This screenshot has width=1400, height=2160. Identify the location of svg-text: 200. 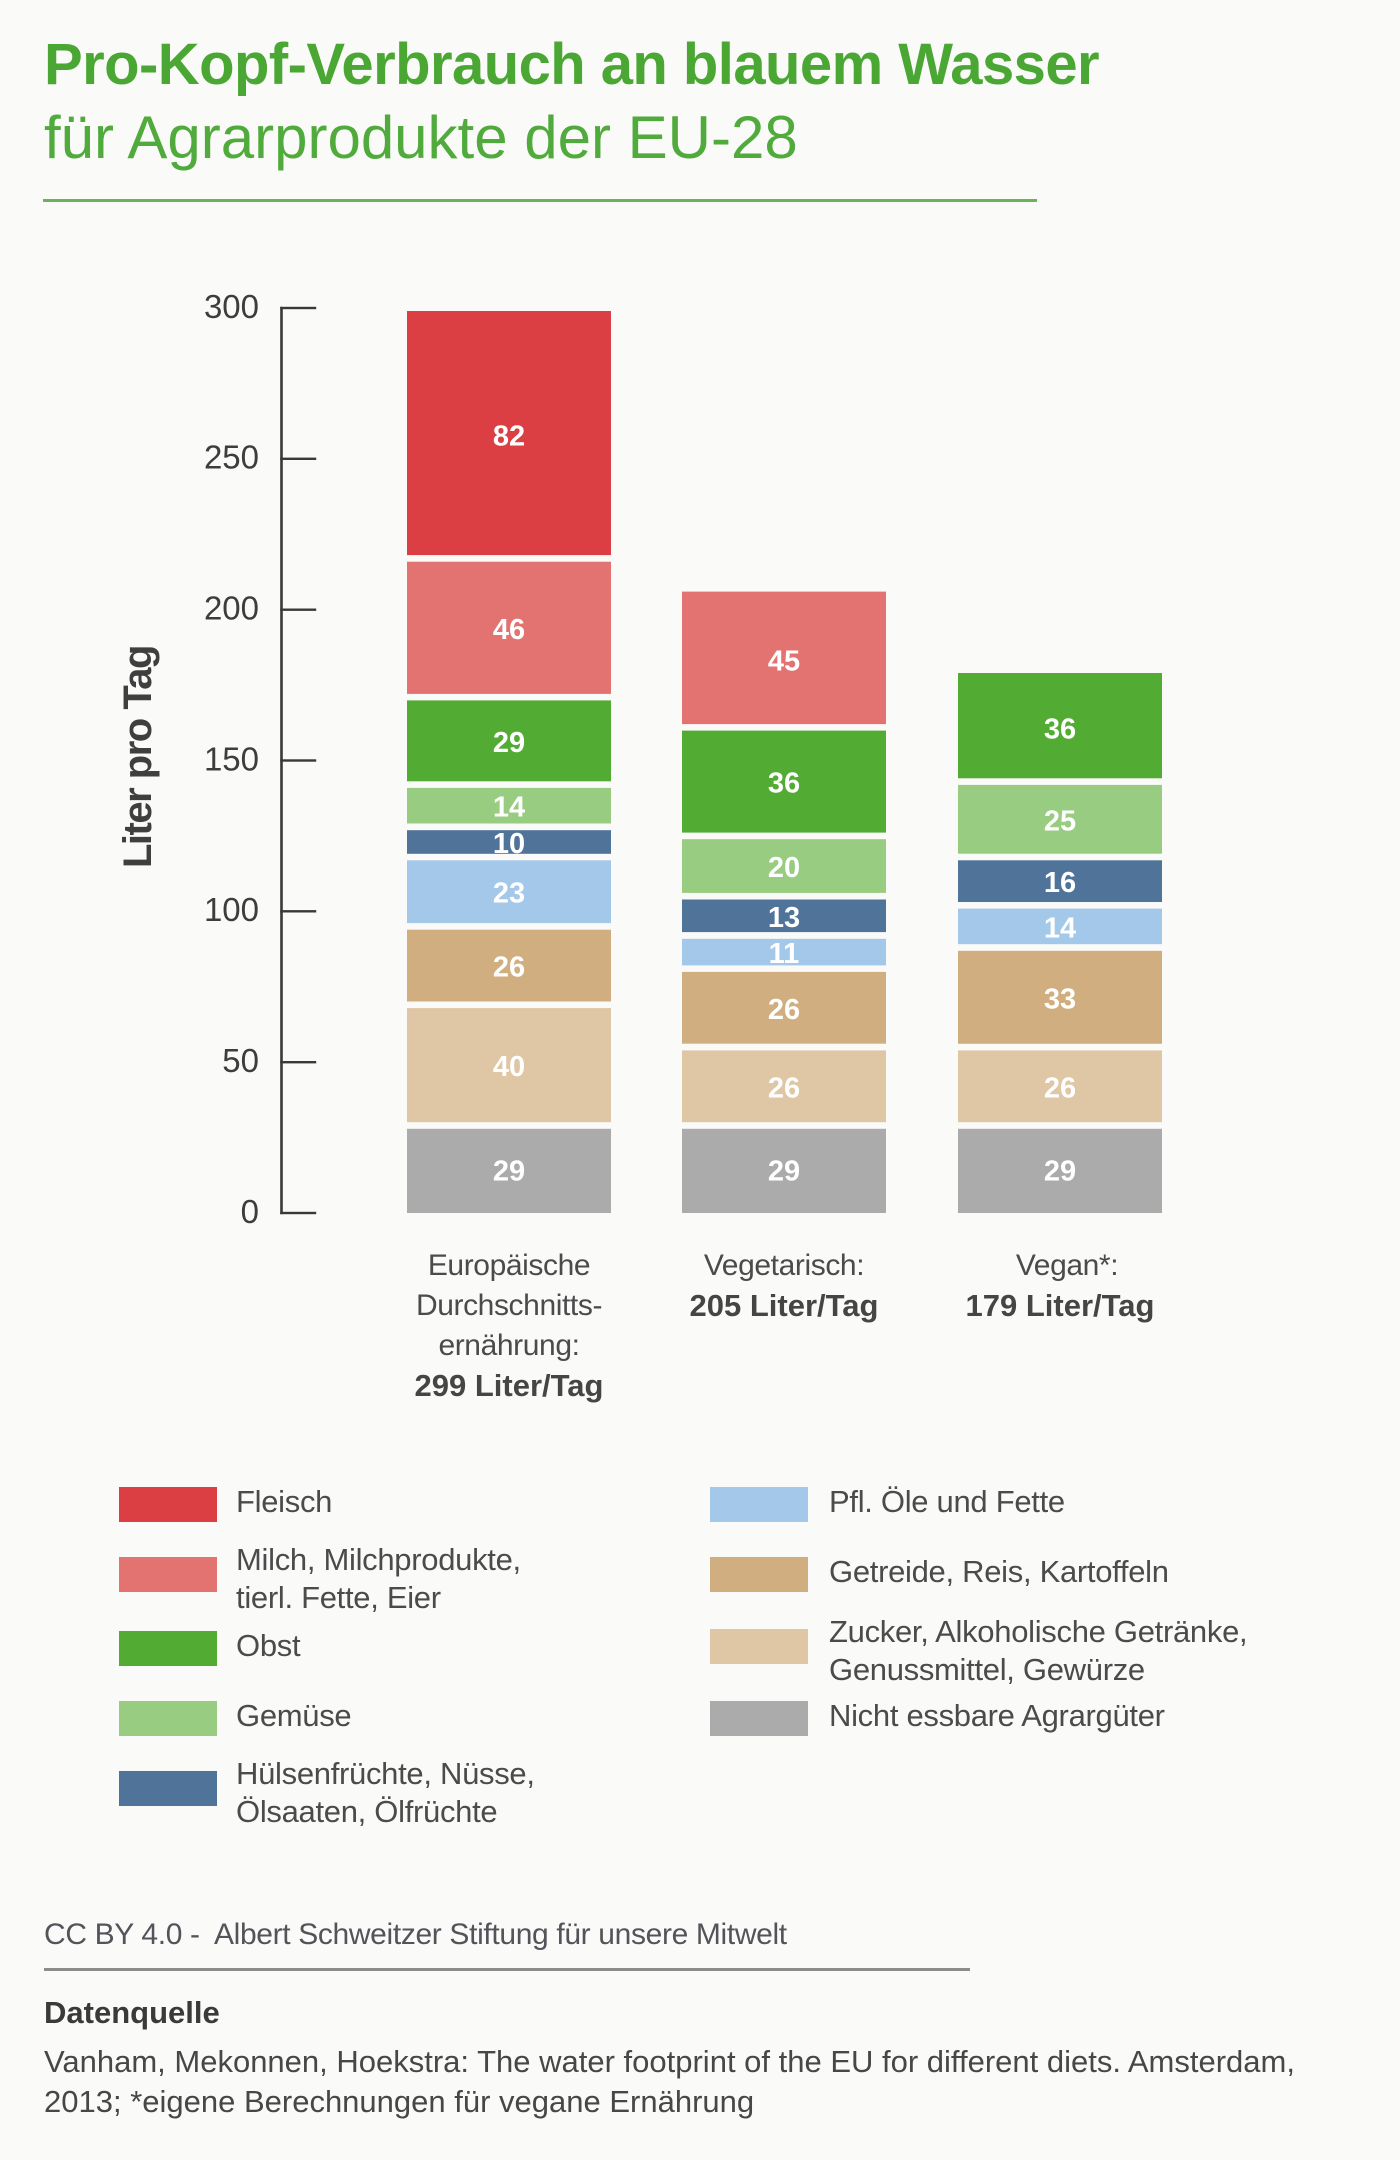
(231, 608).